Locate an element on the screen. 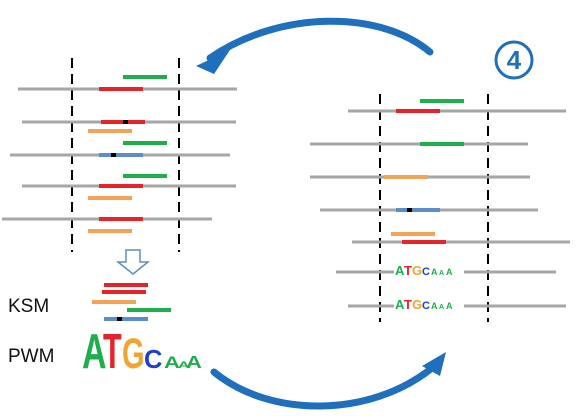  down-arrow-icon is located at coordinates (133, 262).